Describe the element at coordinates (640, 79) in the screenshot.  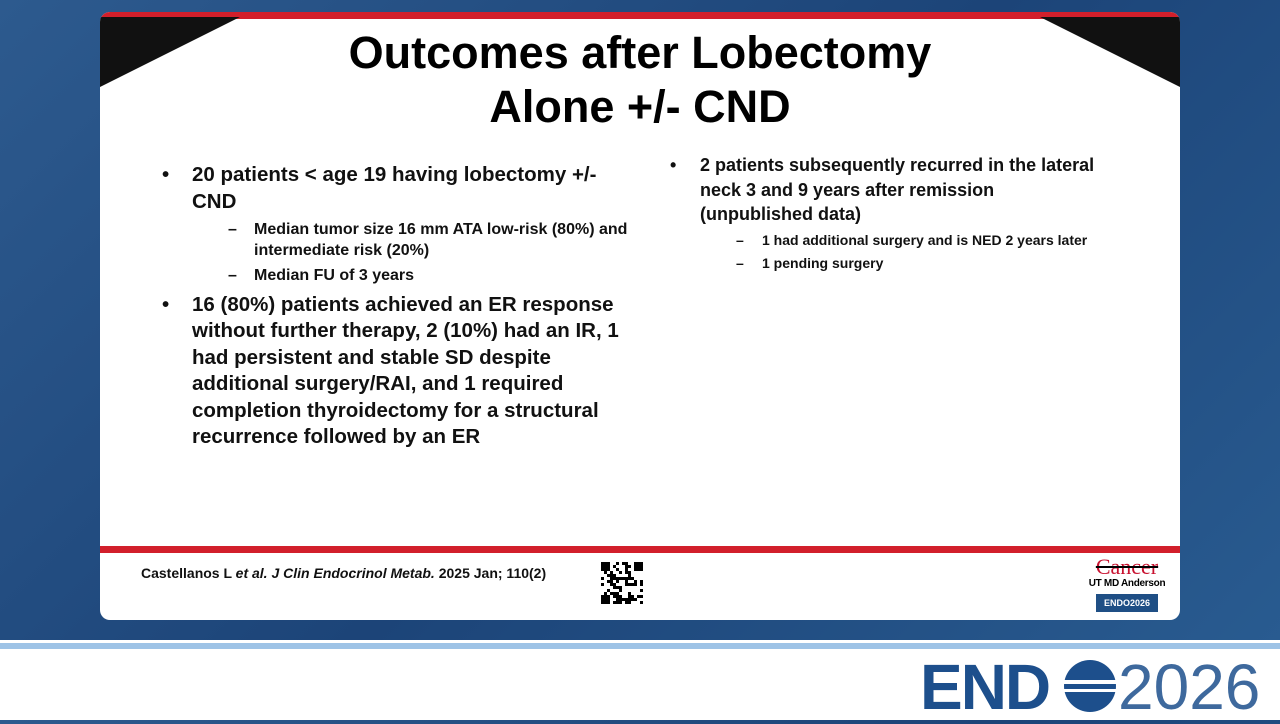
I see `slide-title: Outcomes after Lobectomy Alone +/- CND` at that location.